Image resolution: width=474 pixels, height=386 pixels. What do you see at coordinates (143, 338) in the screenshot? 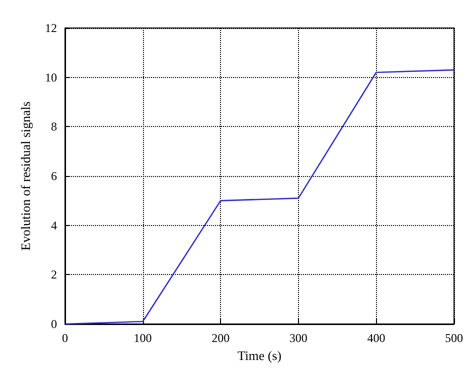
I see `x-tick-label: 100` at bounding box center [143, 338].